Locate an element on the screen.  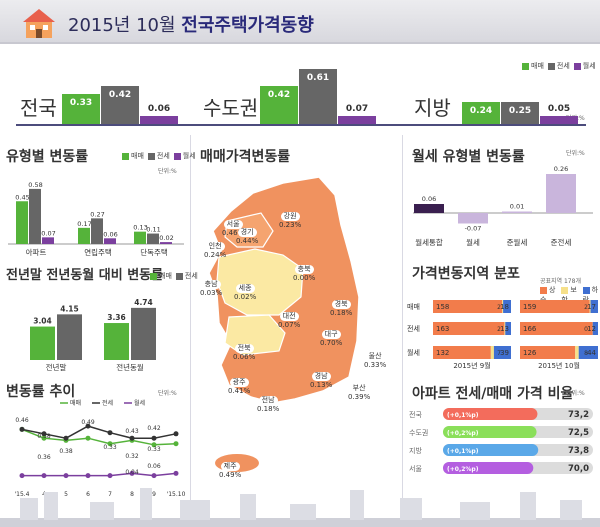
dist-rise-value: 166 is located at coordinates (530, 329).